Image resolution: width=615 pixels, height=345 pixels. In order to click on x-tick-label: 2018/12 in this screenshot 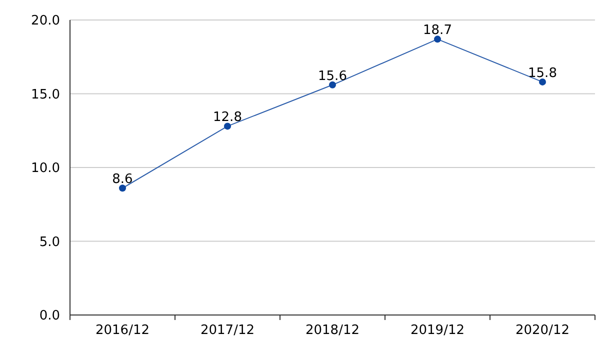, I will do `click(332, 330)`.